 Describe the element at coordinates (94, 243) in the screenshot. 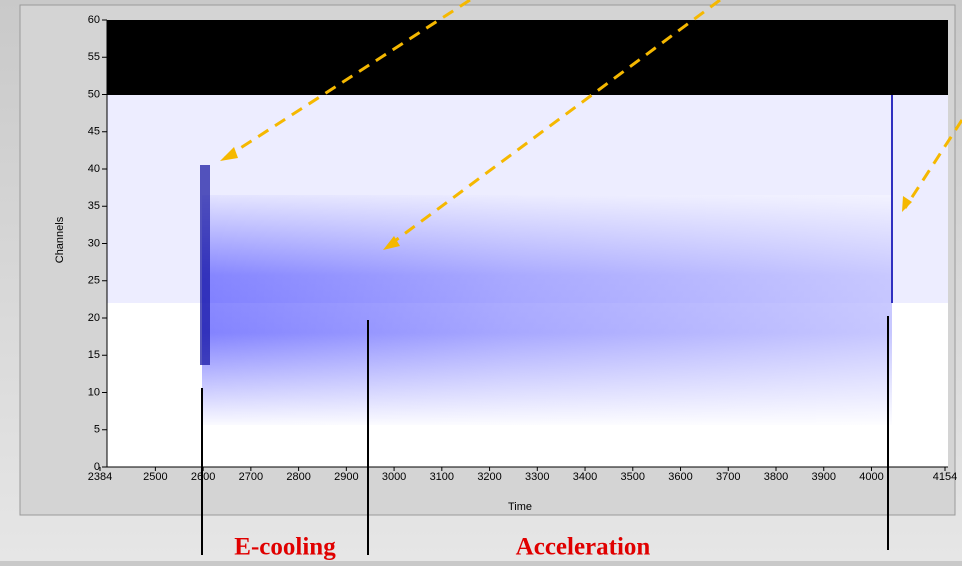

I see `y-tick-label: 30` at that location.